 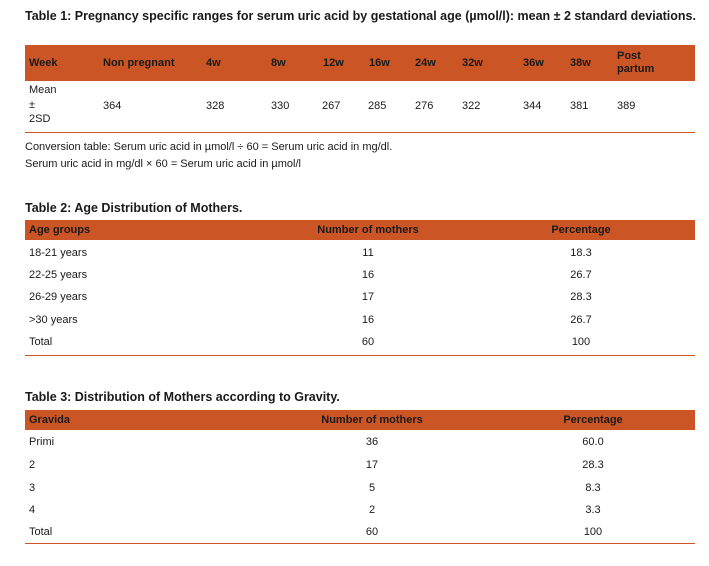 I want to click on table2-cell-number: 11, so click(x=368, y=253).